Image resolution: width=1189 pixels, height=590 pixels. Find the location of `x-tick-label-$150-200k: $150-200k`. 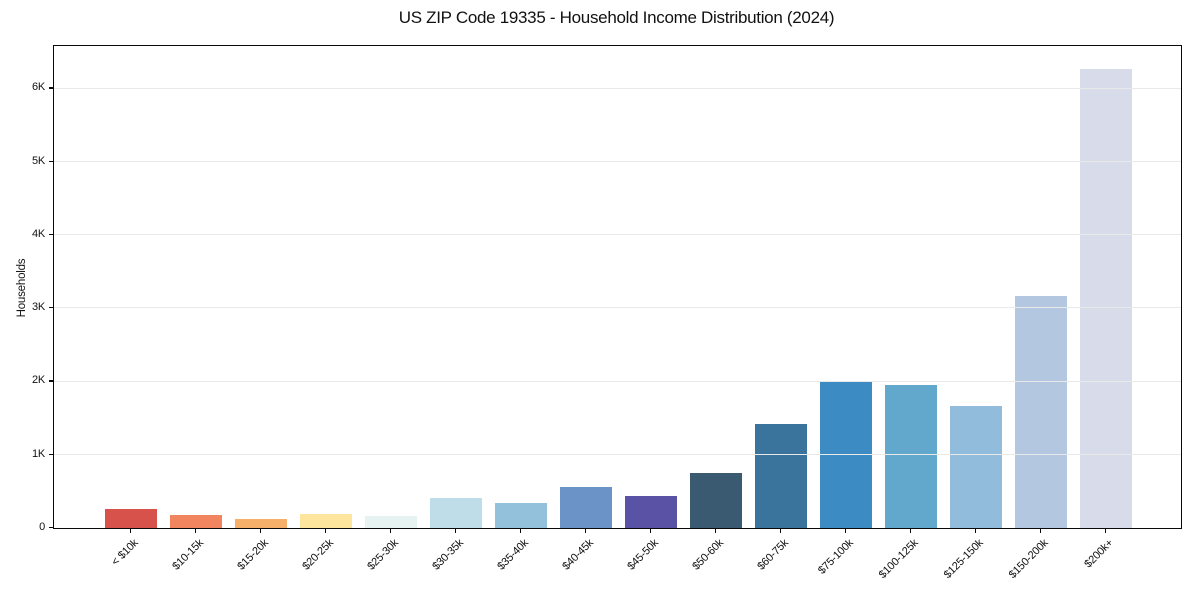

x-tick-label-$150-200k: $150-200k is located at coordinates (1028, 559).